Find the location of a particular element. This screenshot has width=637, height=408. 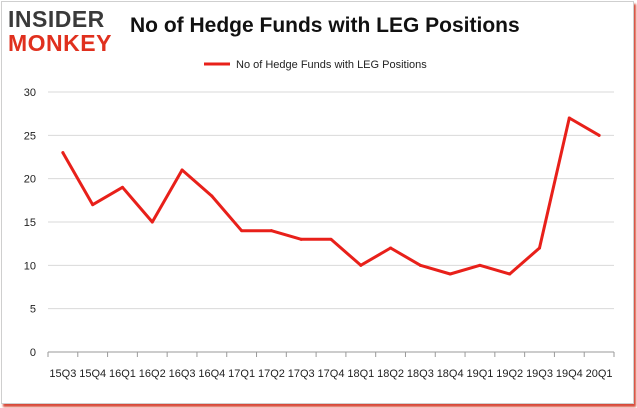

y-tick-label-20: 20 is located at coordinates (30, 180).